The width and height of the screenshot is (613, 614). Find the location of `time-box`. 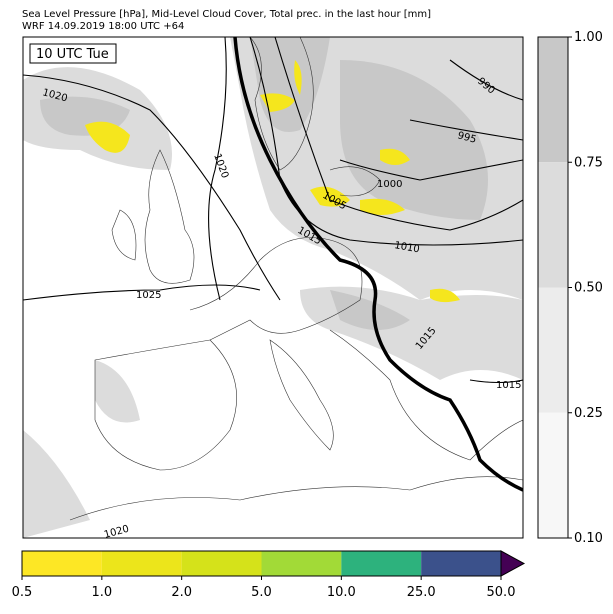

time-box is located at coordinates (73, 53).